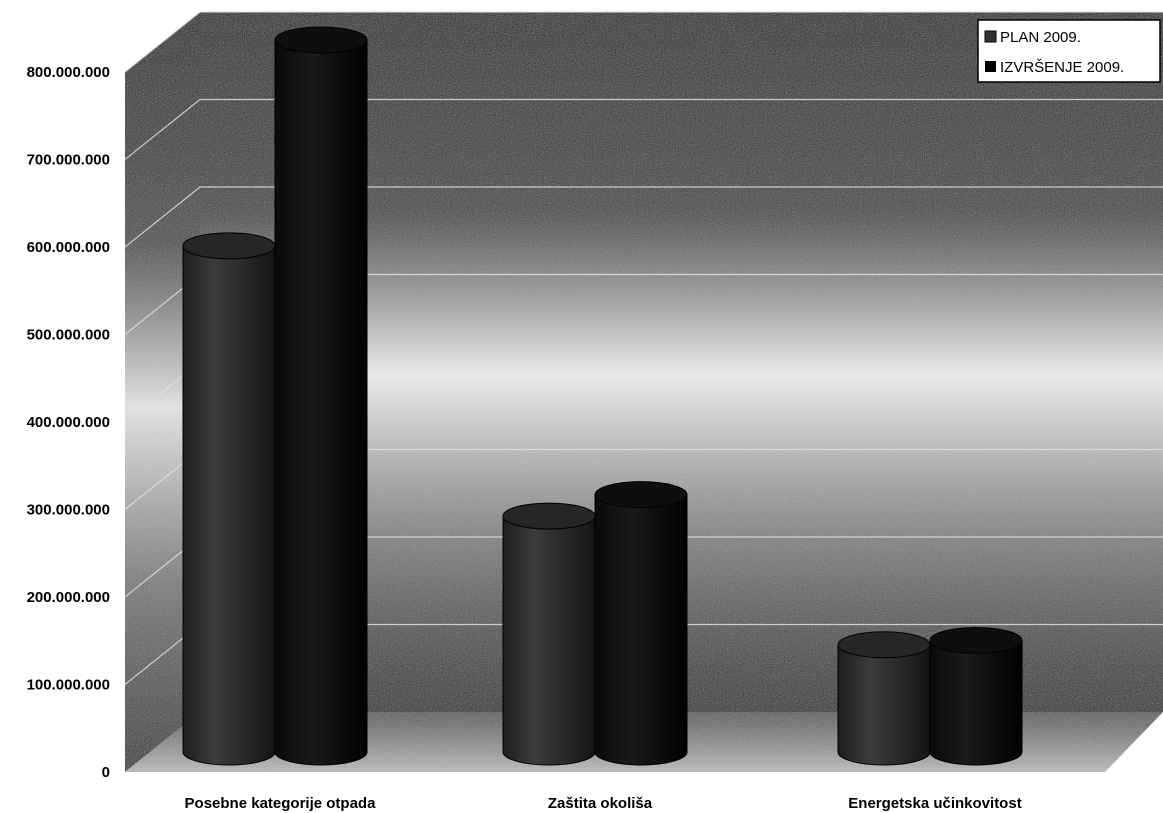 The width and height of the screenshot is (1163, 813). I want to click on legend-label-izvrsenje: IZVRŠENJE 2009., so click(1062, 67).